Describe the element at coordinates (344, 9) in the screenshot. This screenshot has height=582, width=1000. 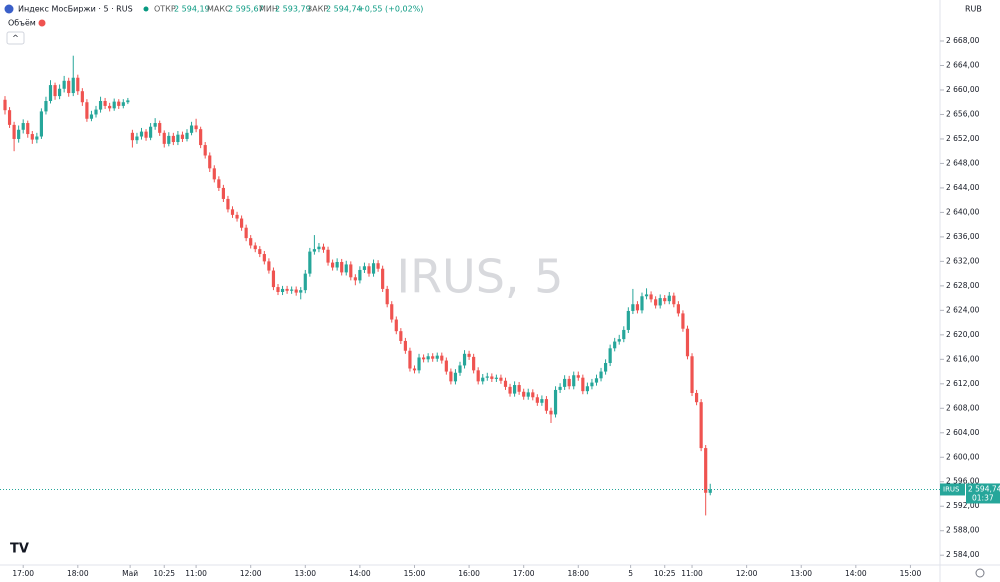
I see `ohlc-value: 2 594,74` at that location.